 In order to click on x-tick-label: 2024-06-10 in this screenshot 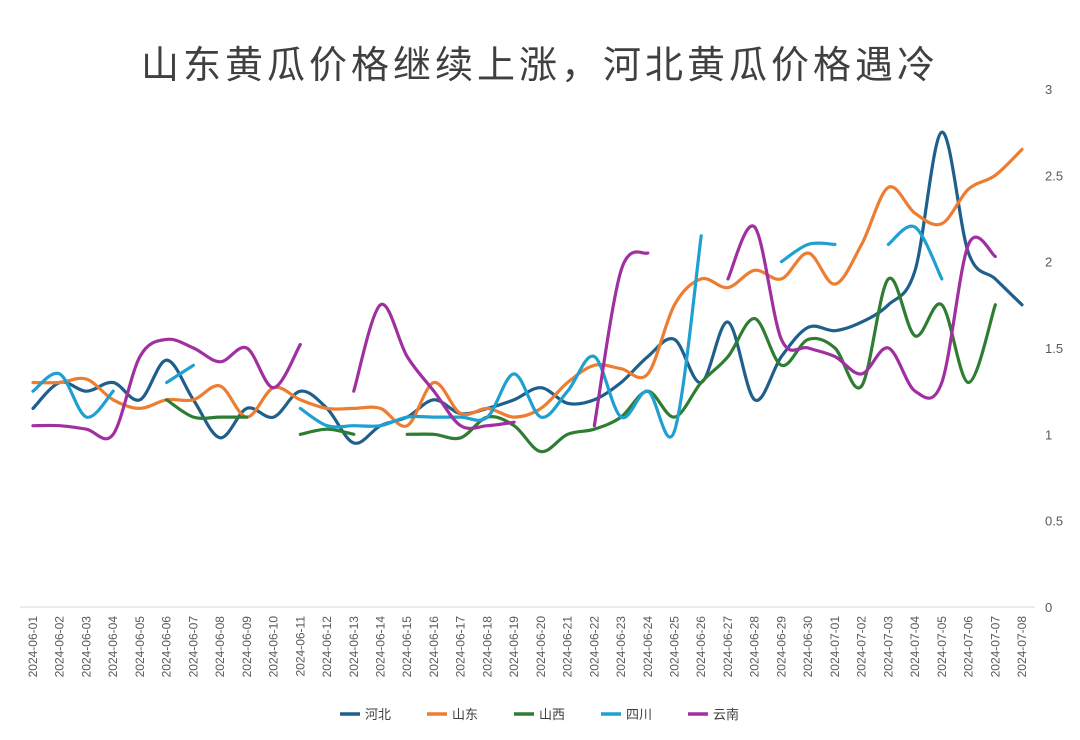, I will do `click(274, 647)`.